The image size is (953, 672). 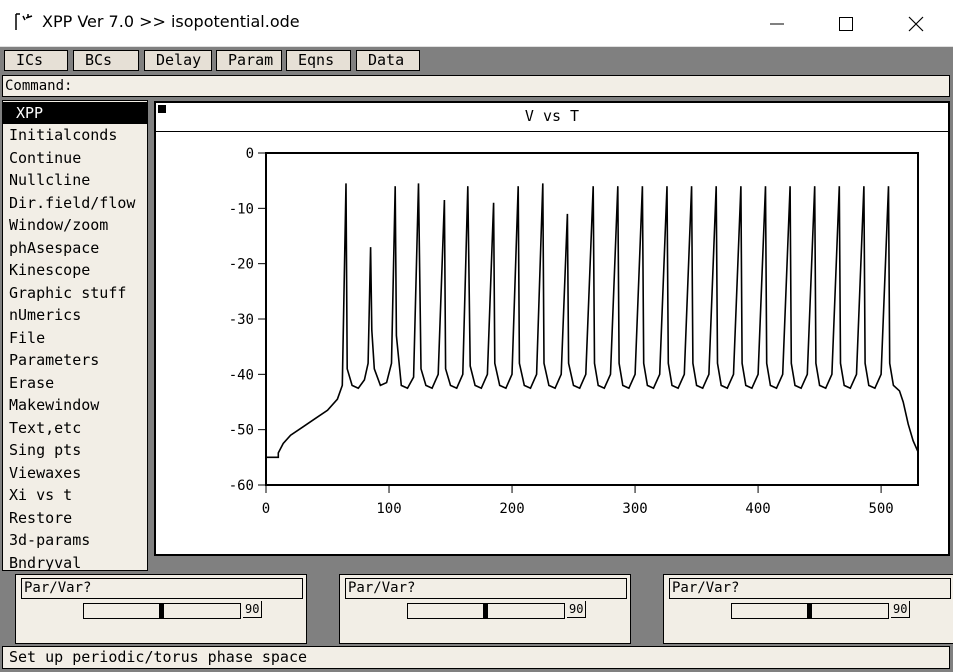 What do you see at coordinates (72, 202) in the screenshot?
I see `menu-item-dir-field-flow: Dir.field/flow` at bounding box center [72, 202].